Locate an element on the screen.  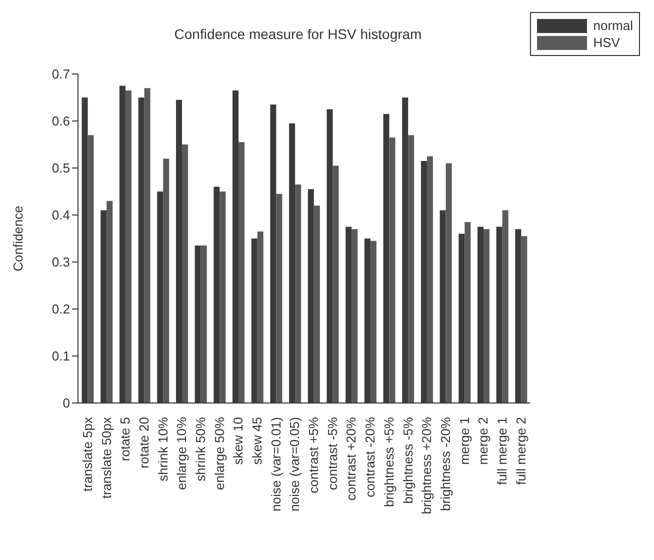
x-tick-label: shrink 10% is located at coordinates (162, 449).